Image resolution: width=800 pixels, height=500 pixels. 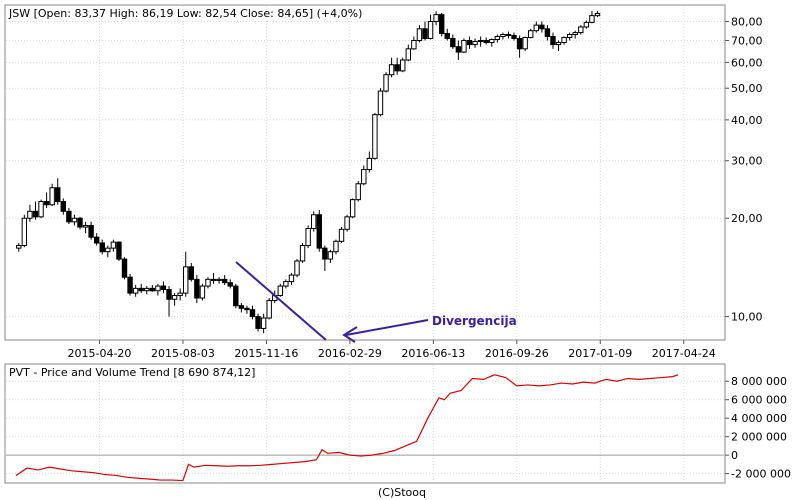 I want to click on pvt-y-tick-label: 2 000 000, so click(x=759, y=437).